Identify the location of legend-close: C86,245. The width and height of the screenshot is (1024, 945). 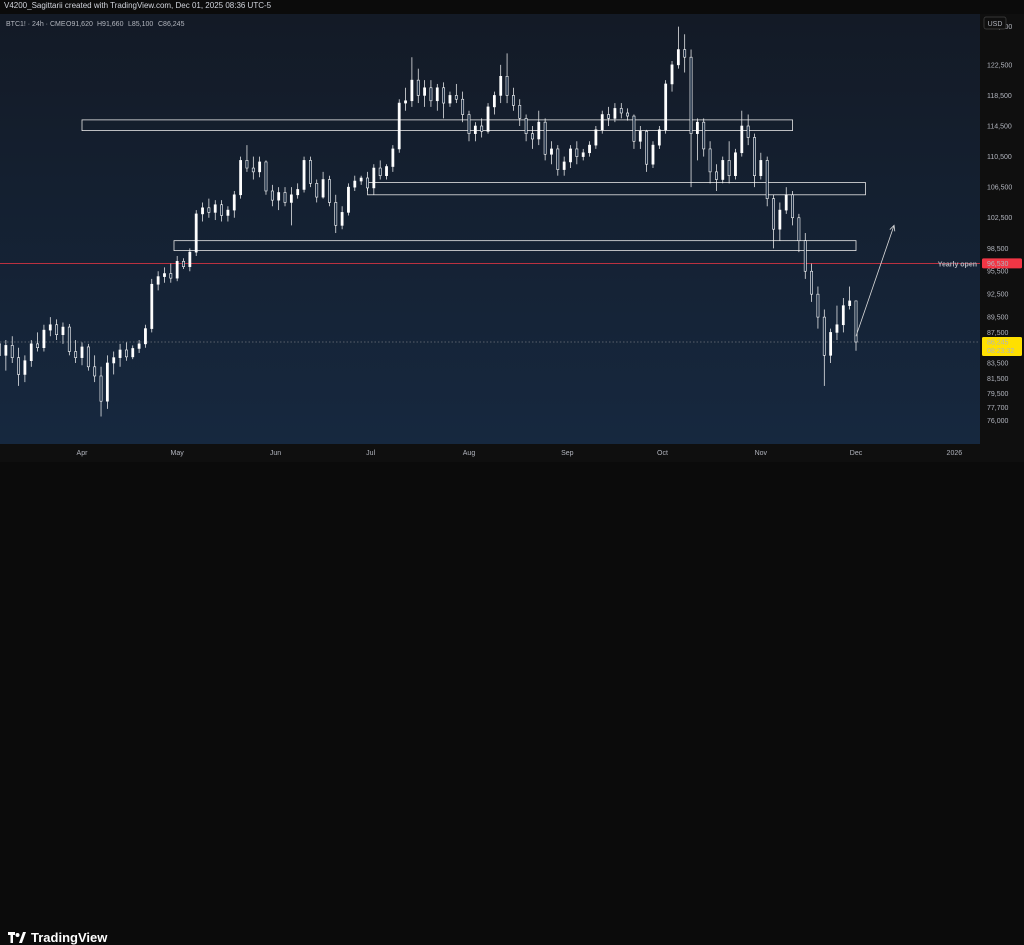
(171, 24).